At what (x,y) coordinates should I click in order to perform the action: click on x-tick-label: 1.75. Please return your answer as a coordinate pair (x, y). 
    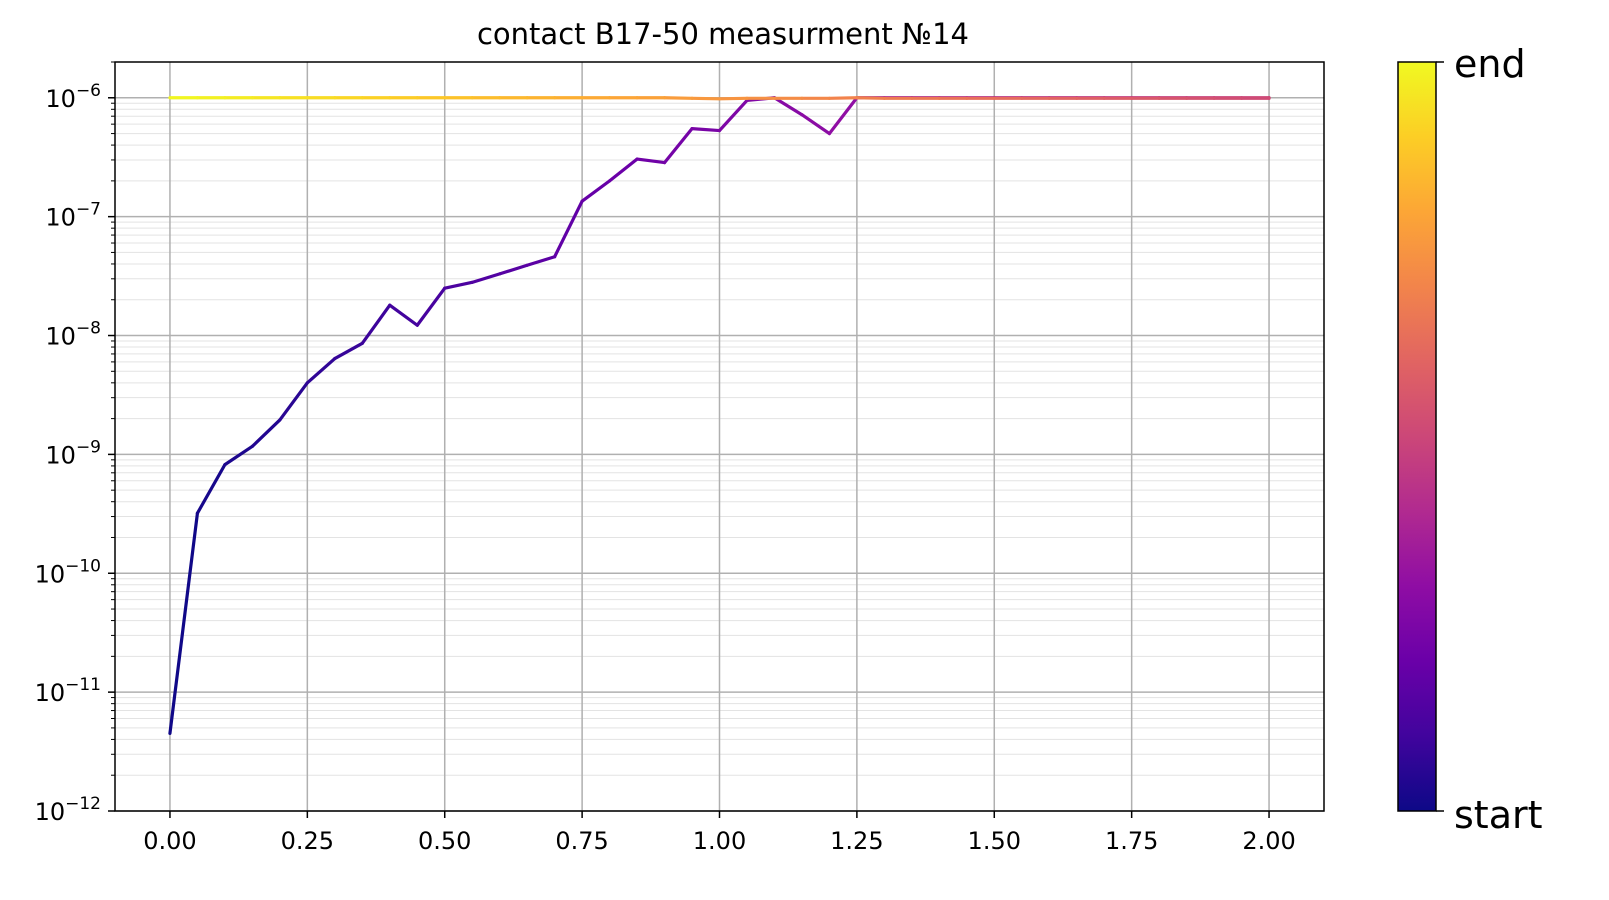
    Looking at the image, I should click on (1131, 841).